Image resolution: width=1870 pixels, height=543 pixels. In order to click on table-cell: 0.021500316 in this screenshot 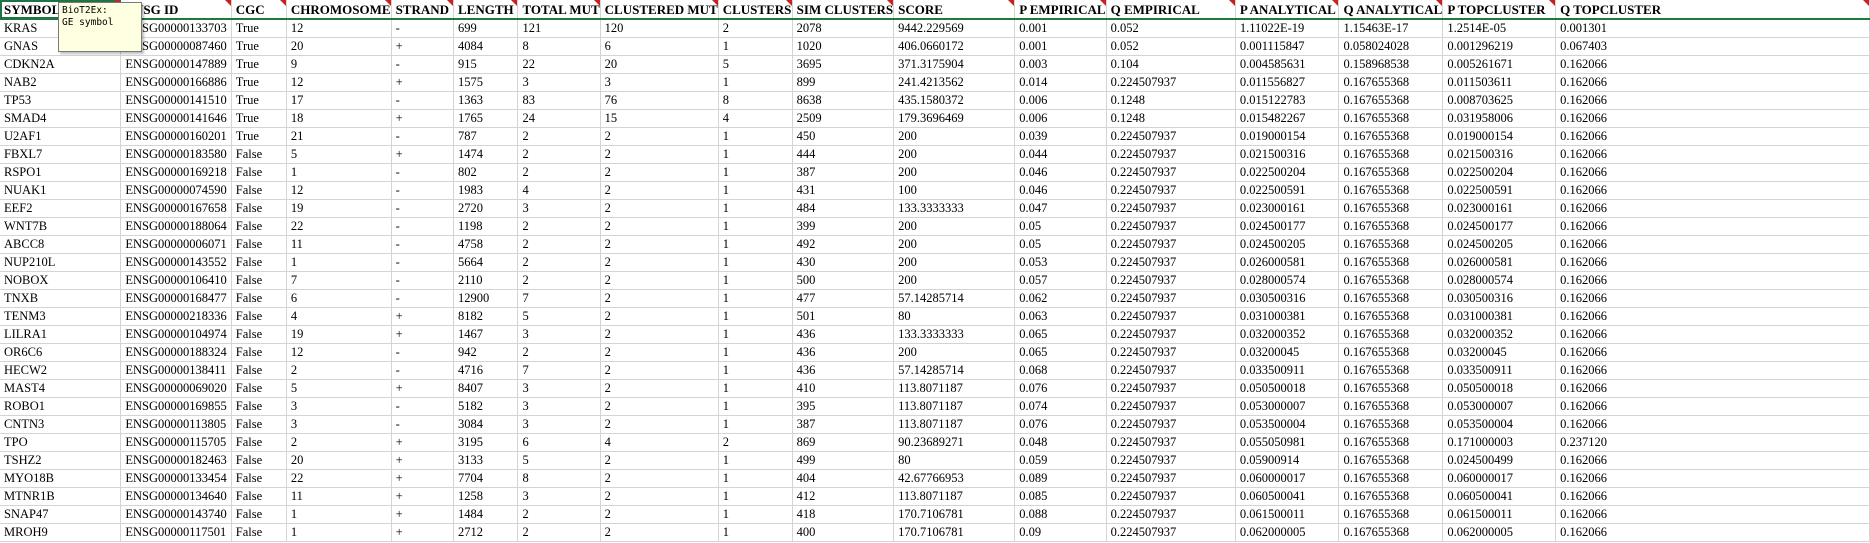, I will do `click(1287, 154)`.